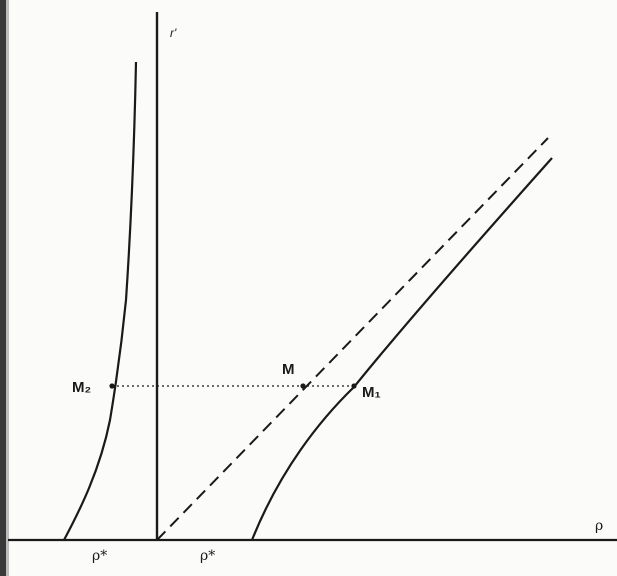 Image resolution: width=617 pixels, height=576 pixels. I want to click on left-border-shade, so click(7, 288).